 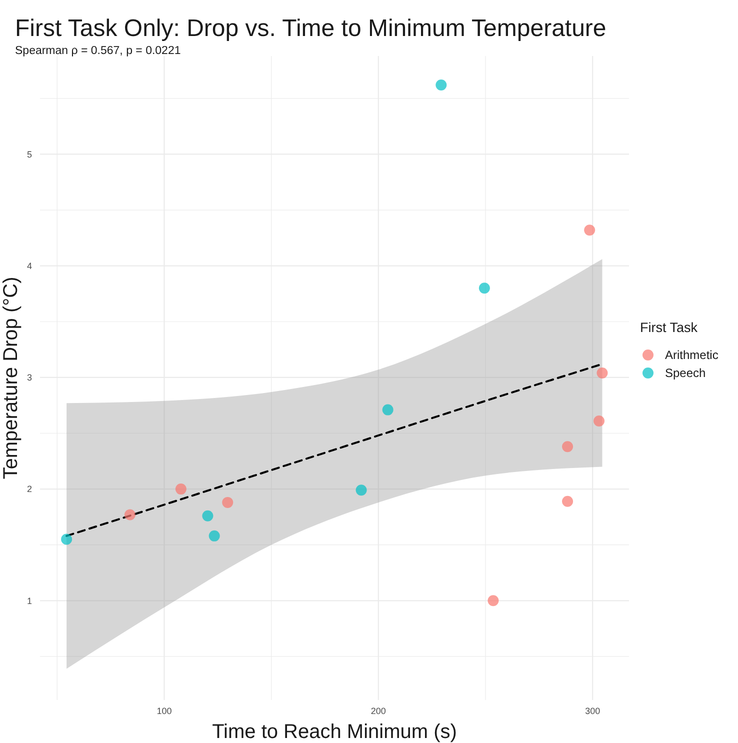 I want to click on y-tick-label: 2, so click(x=29, y=489).